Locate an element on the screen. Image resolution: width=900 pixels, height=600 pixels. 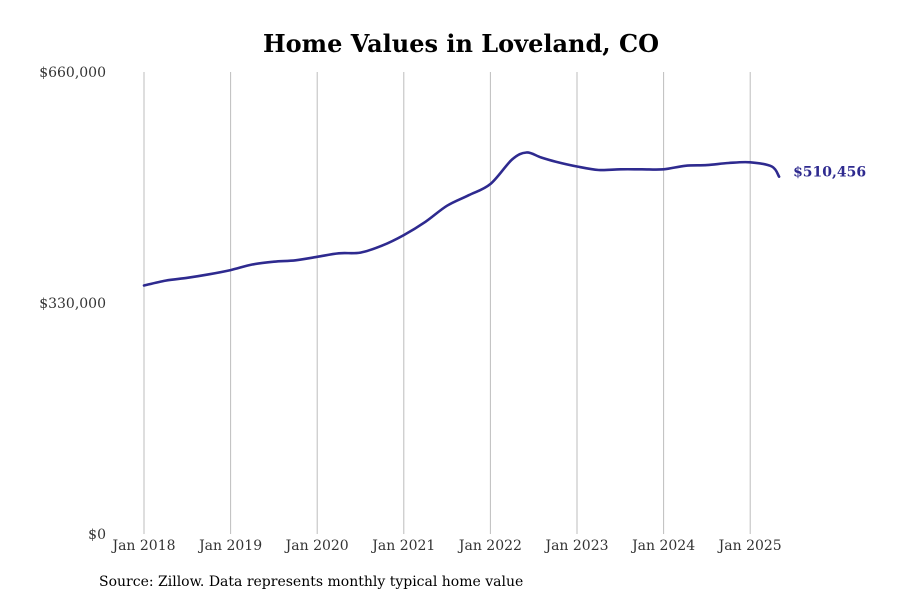
x-tick-label: Jan 2021 is located at coordinates (402, 546).